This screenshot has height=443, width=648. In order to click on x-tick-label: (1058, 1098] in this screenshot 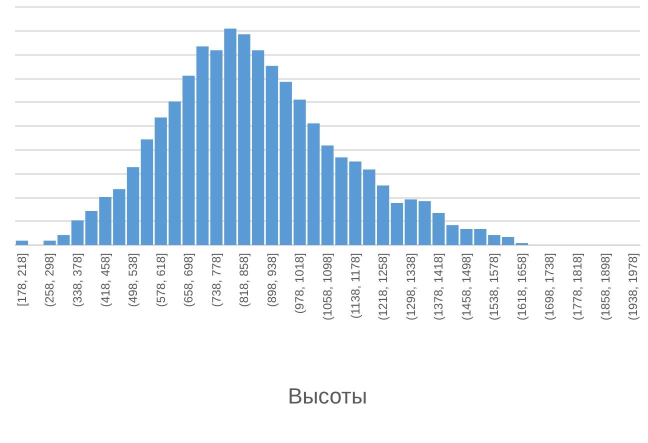, I will do `click(327, 286)`.